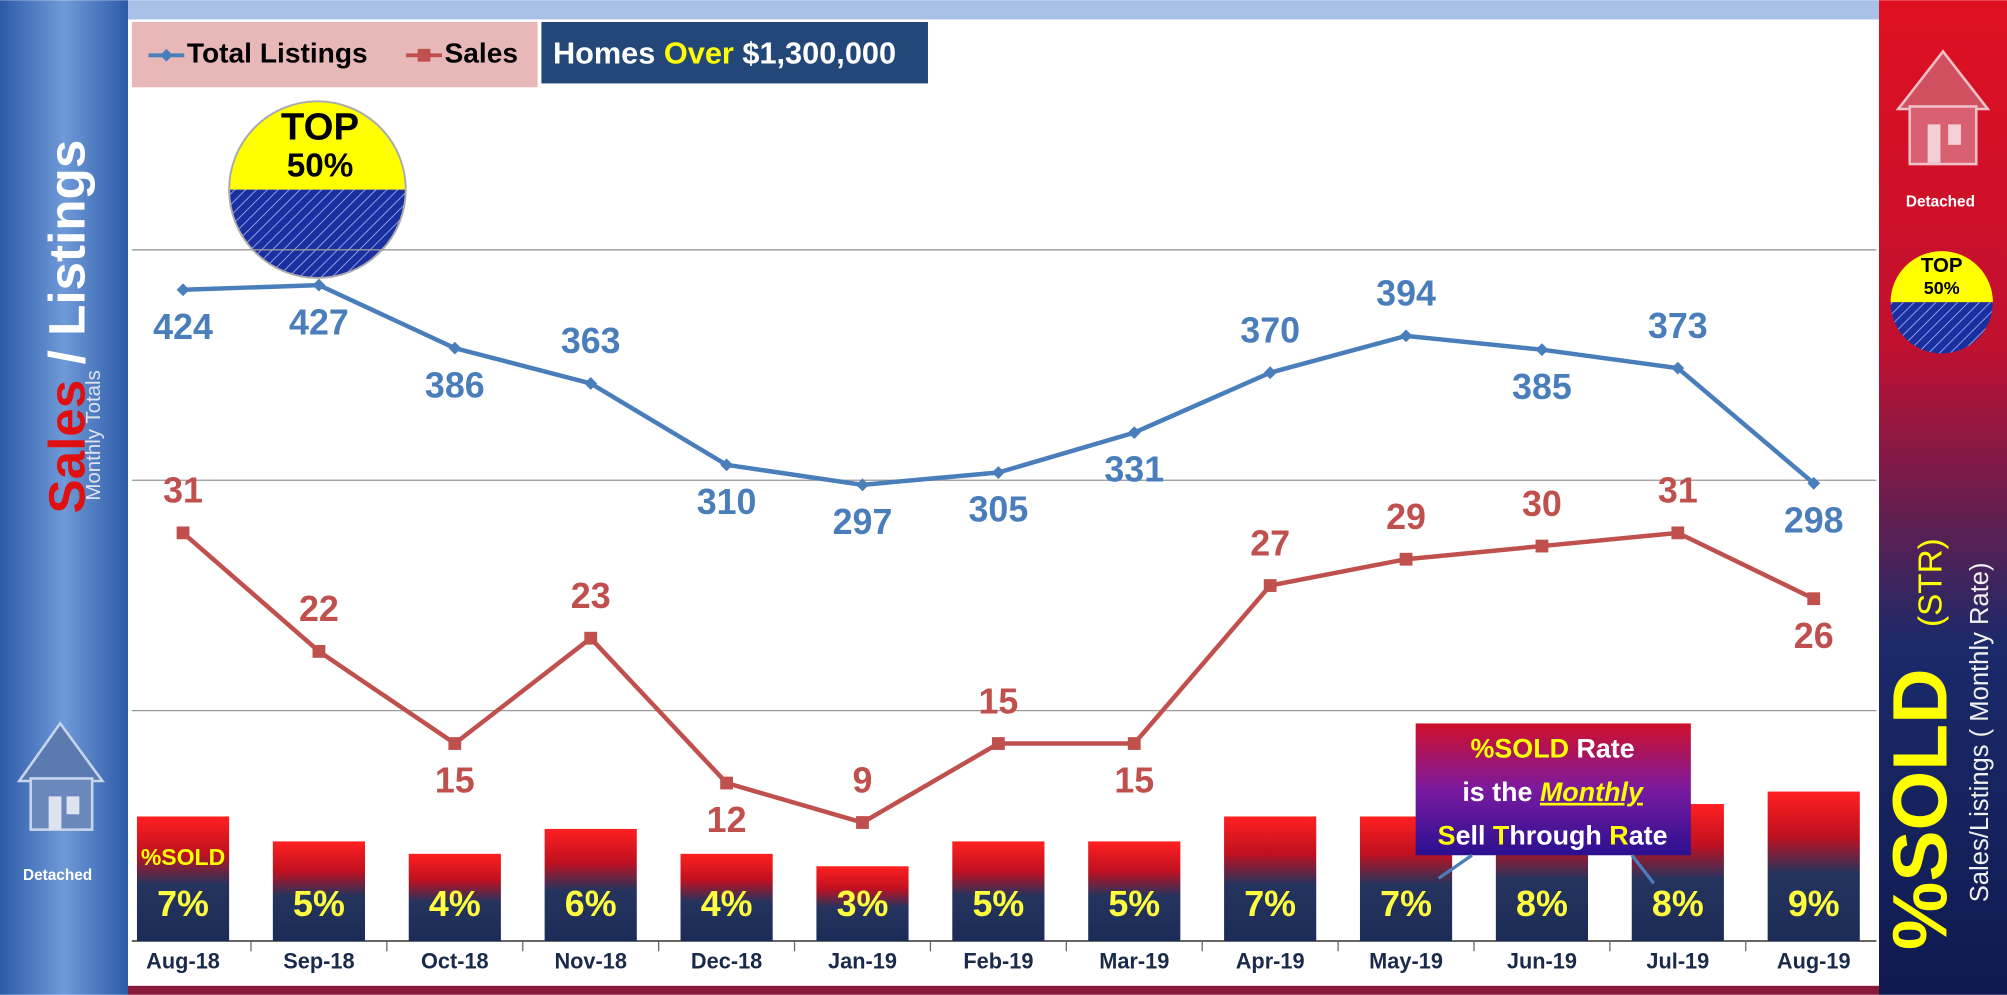 The width and height of the screenshot is (2007, 995). Describe the element at coordinates (727, 820) in the screenshot. I see `data-label: 12` at that location.